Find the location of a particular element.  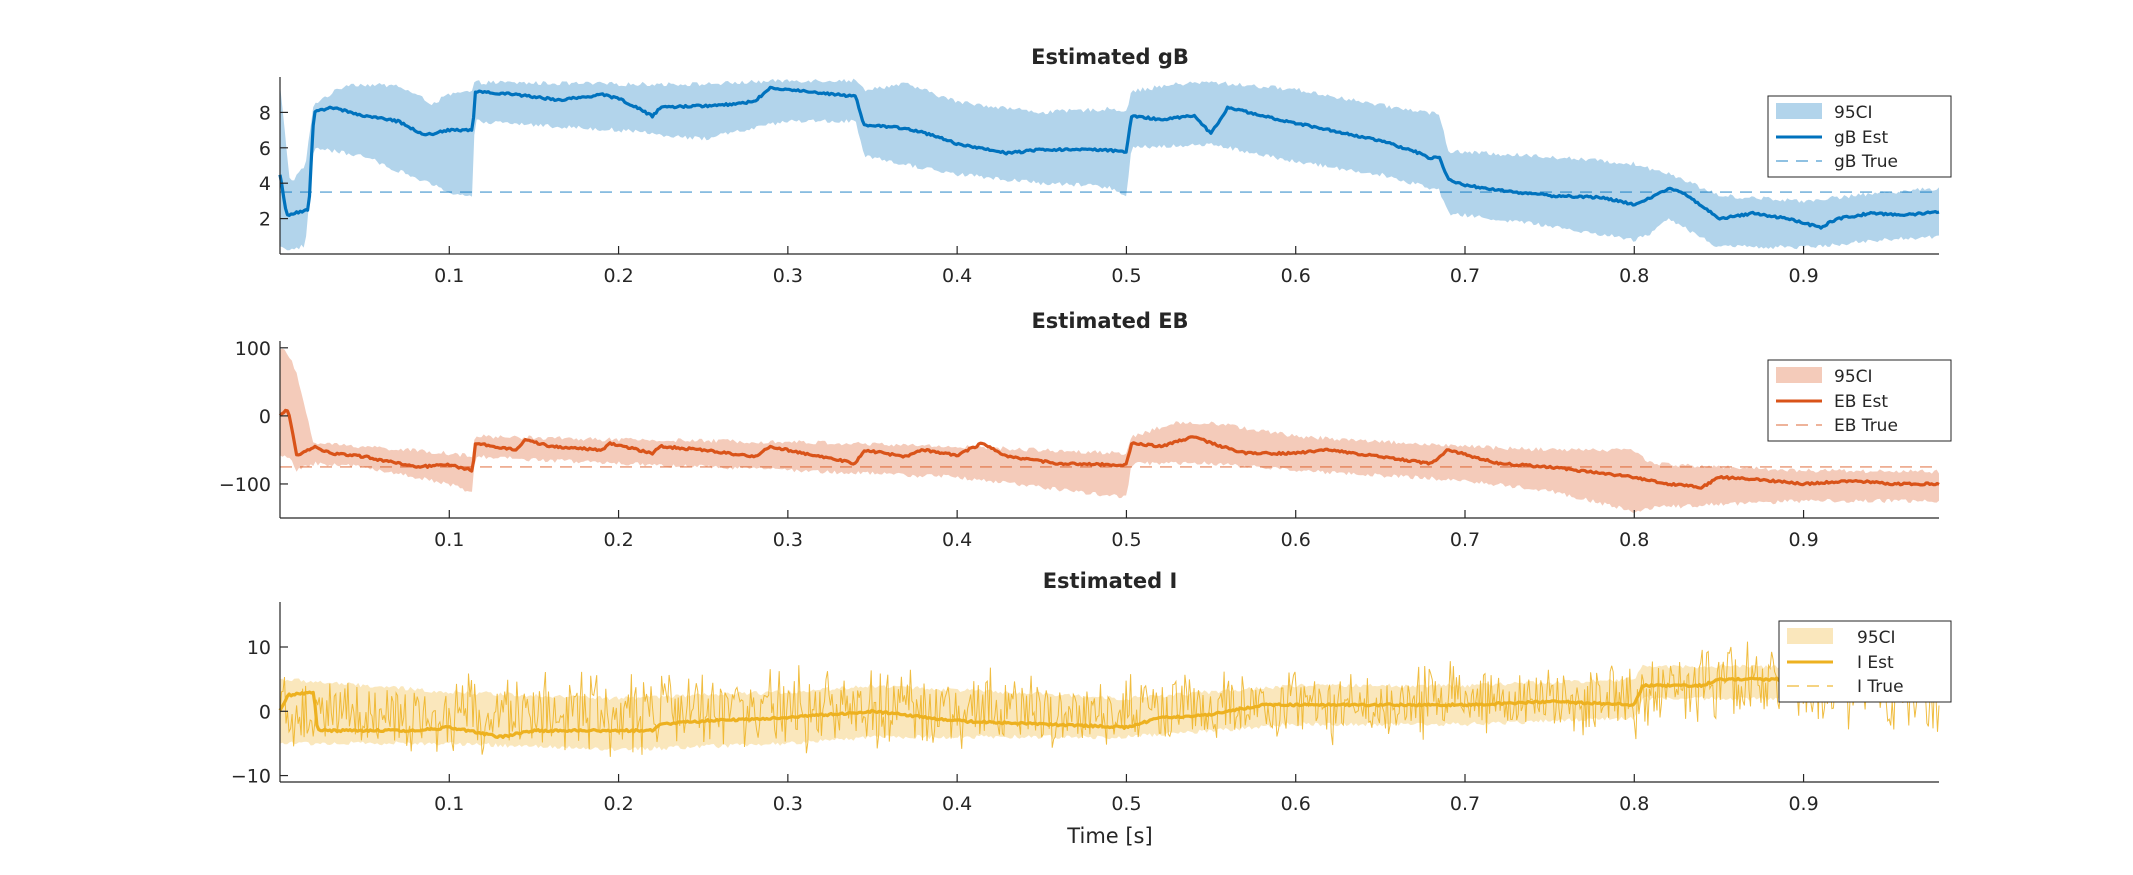

subplot-title: Estimated EB is located at coordinates (1109, 321).